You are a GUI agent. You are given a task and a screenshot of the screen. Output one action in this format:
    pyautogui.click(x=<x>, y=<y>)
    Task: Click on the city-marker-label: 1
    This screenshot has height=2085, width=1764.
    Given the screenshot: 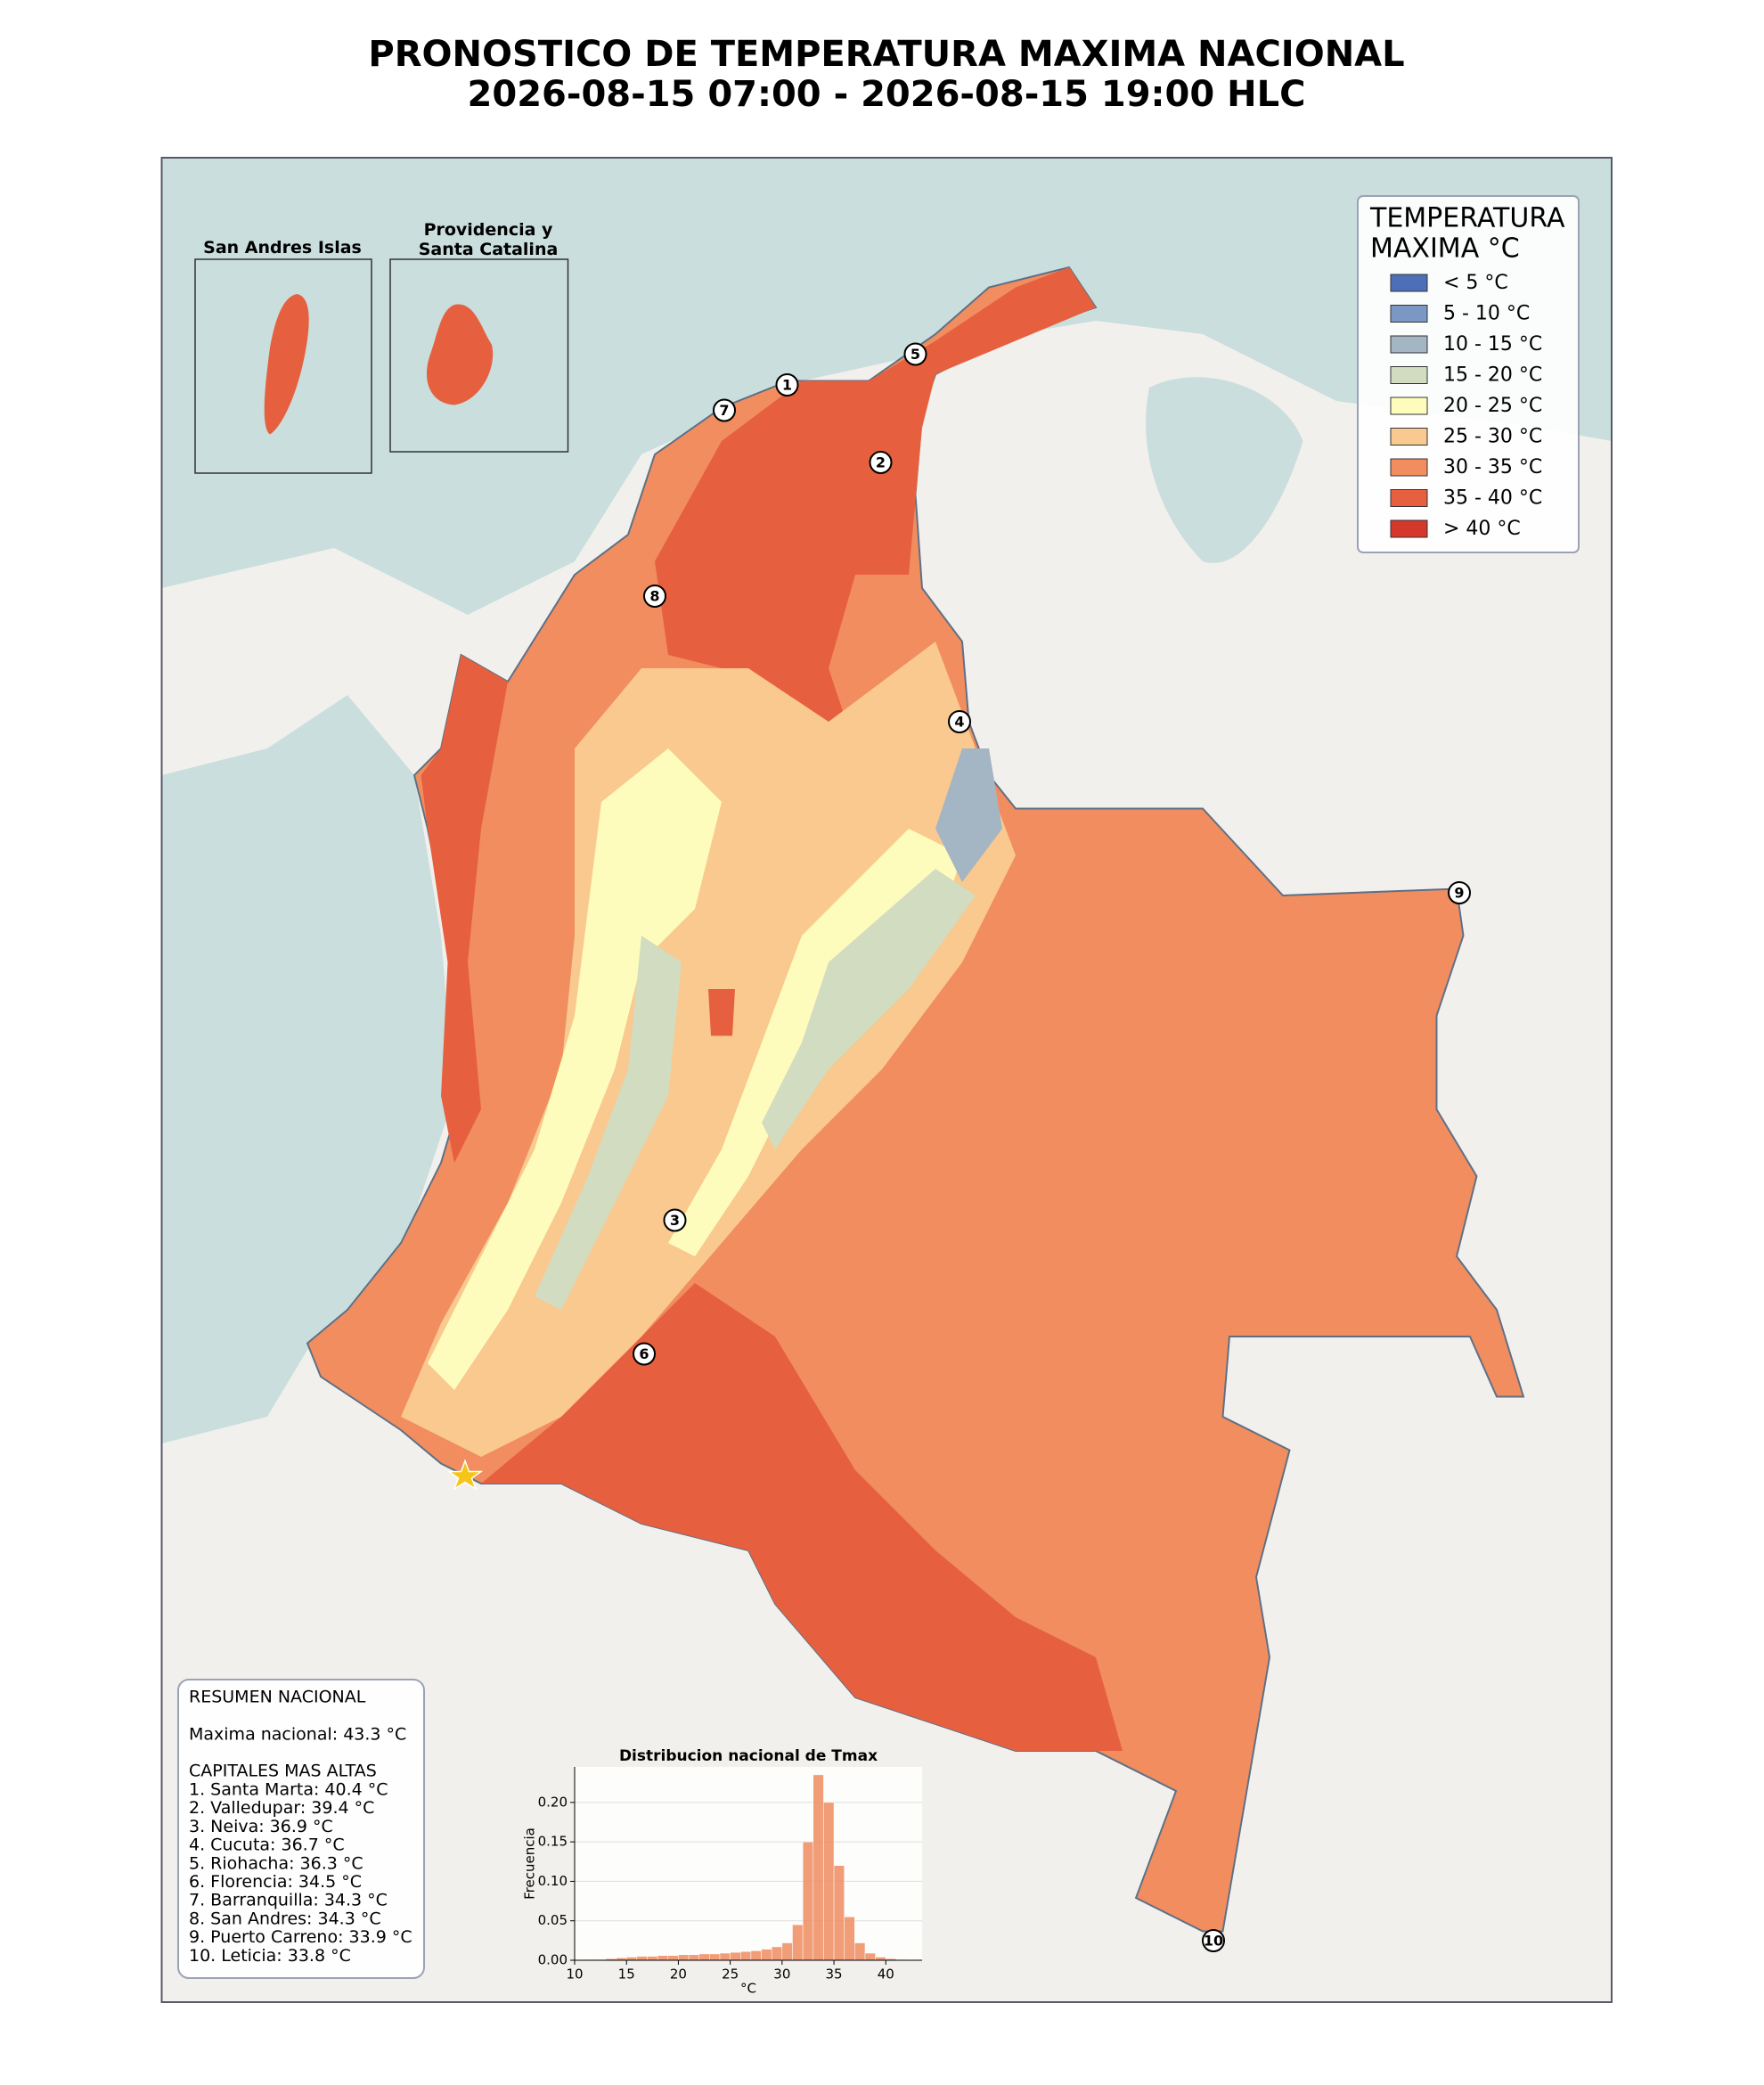 What is the action you would take?
    pyautogui.click(x=787, y=385)
    